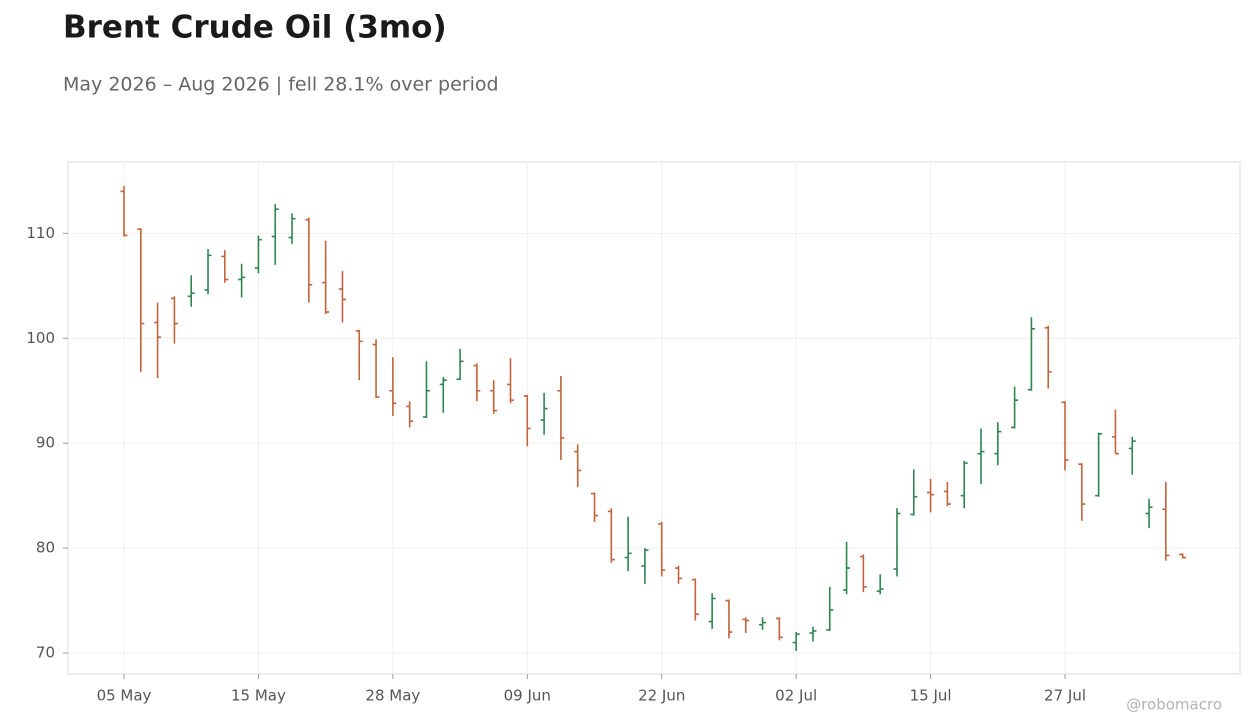 Image resolution: width=1260 pixels, height=728 pixels. What do you see at coordinates (661, 696) in the screenshot?
I see `x-tick-label: 22 Jun` at bounding box center [661, 696].